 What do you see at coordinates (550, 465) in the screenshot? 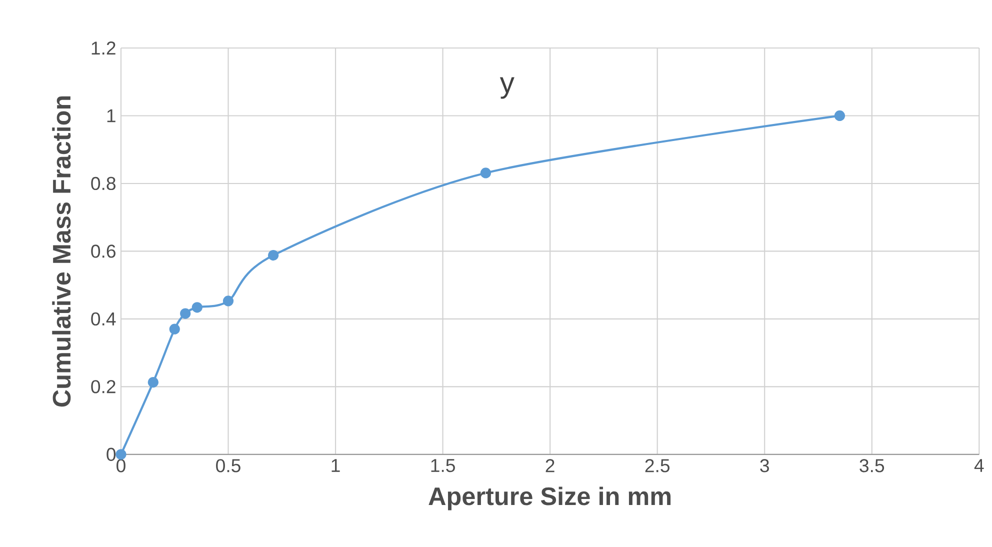
I see `x-tick-label: 2` at bounding box center [550, 465].